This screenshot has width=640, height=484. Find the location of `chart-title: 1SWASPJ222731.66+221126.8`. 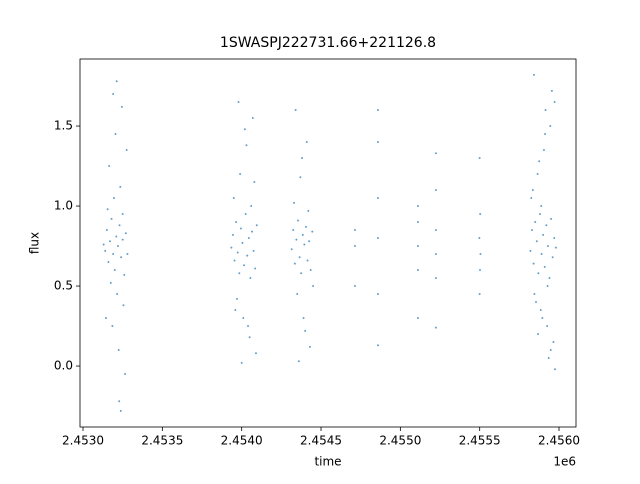

chart-title: 1SWASPJ222731.66+221126.8 is located at coordinates (328, 43).